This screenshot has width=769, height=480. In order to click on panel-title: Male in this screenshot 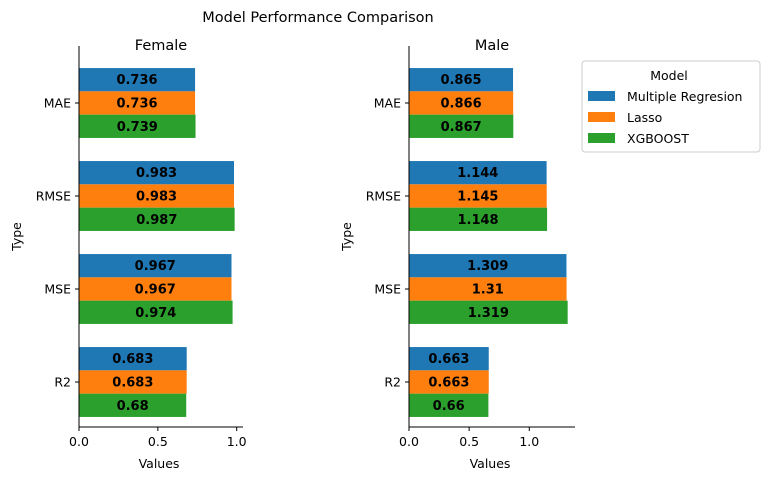, I will do `click(492, 46)`.